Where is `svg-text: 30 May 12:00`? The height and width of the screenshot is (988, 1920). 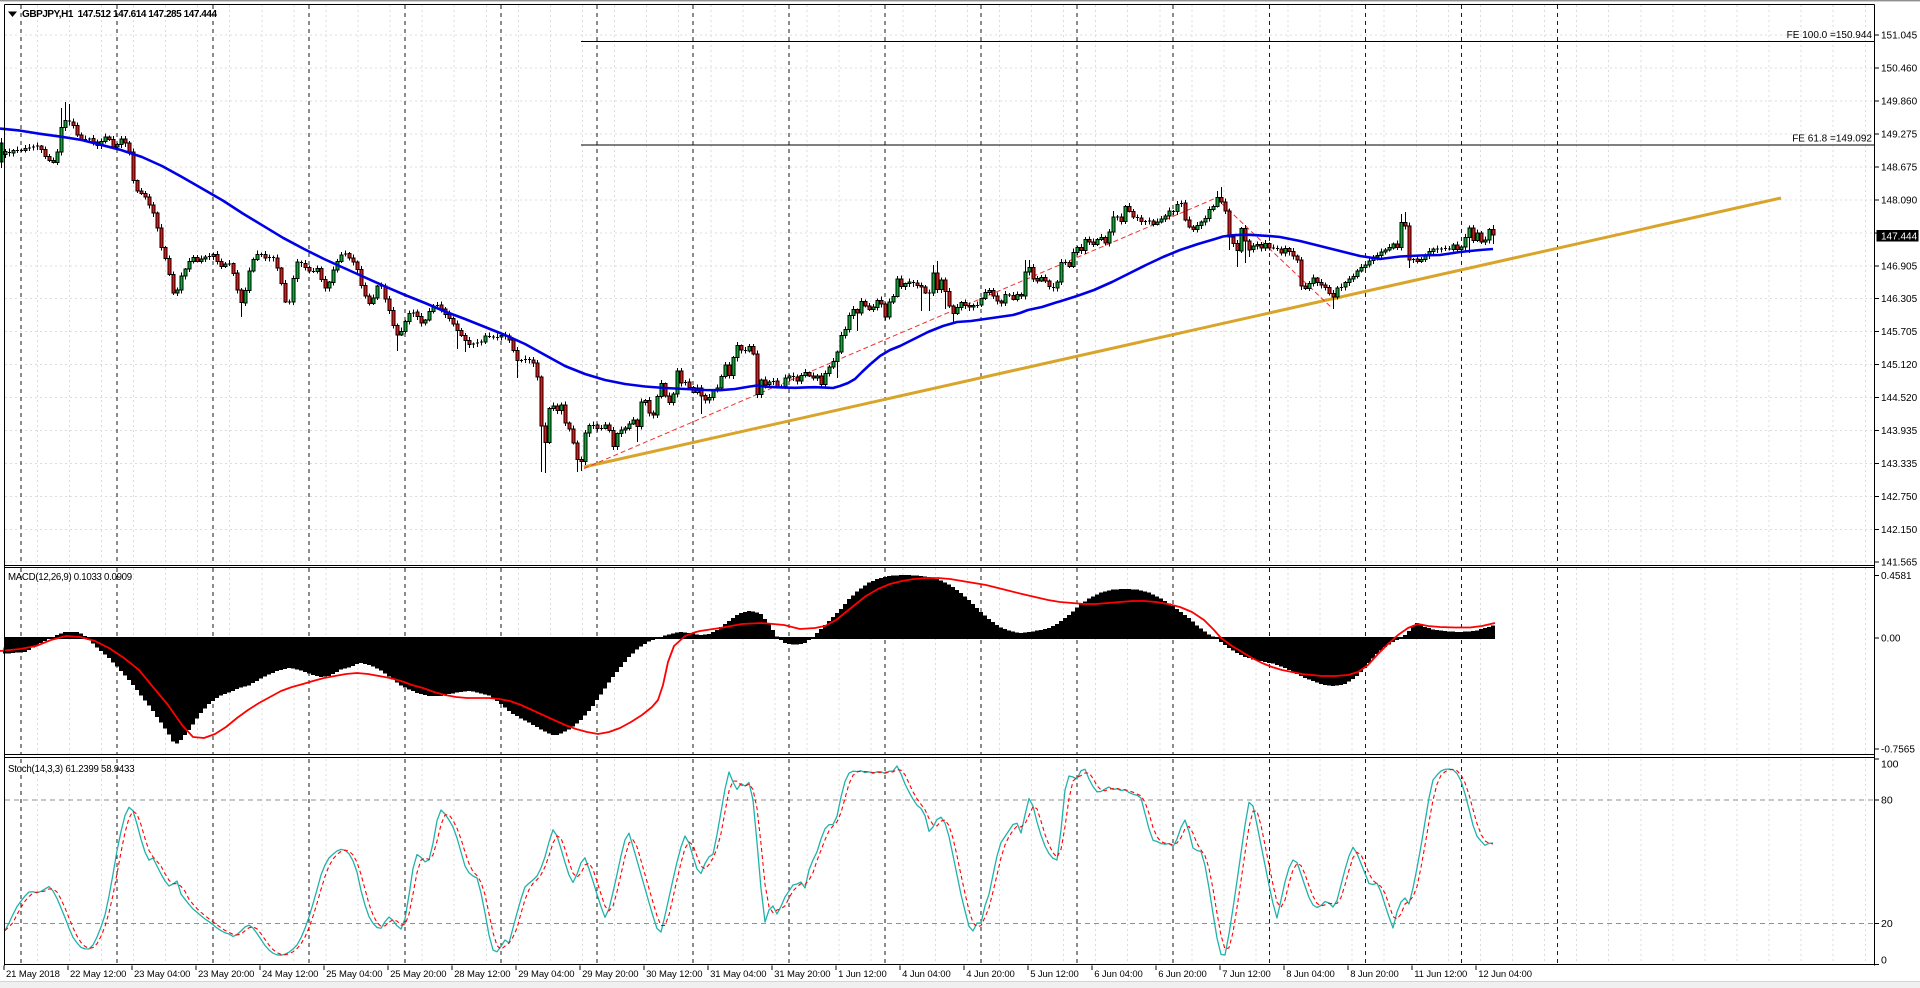
svg-text: 30 May 12:00 is located at coordinates (674, 974).